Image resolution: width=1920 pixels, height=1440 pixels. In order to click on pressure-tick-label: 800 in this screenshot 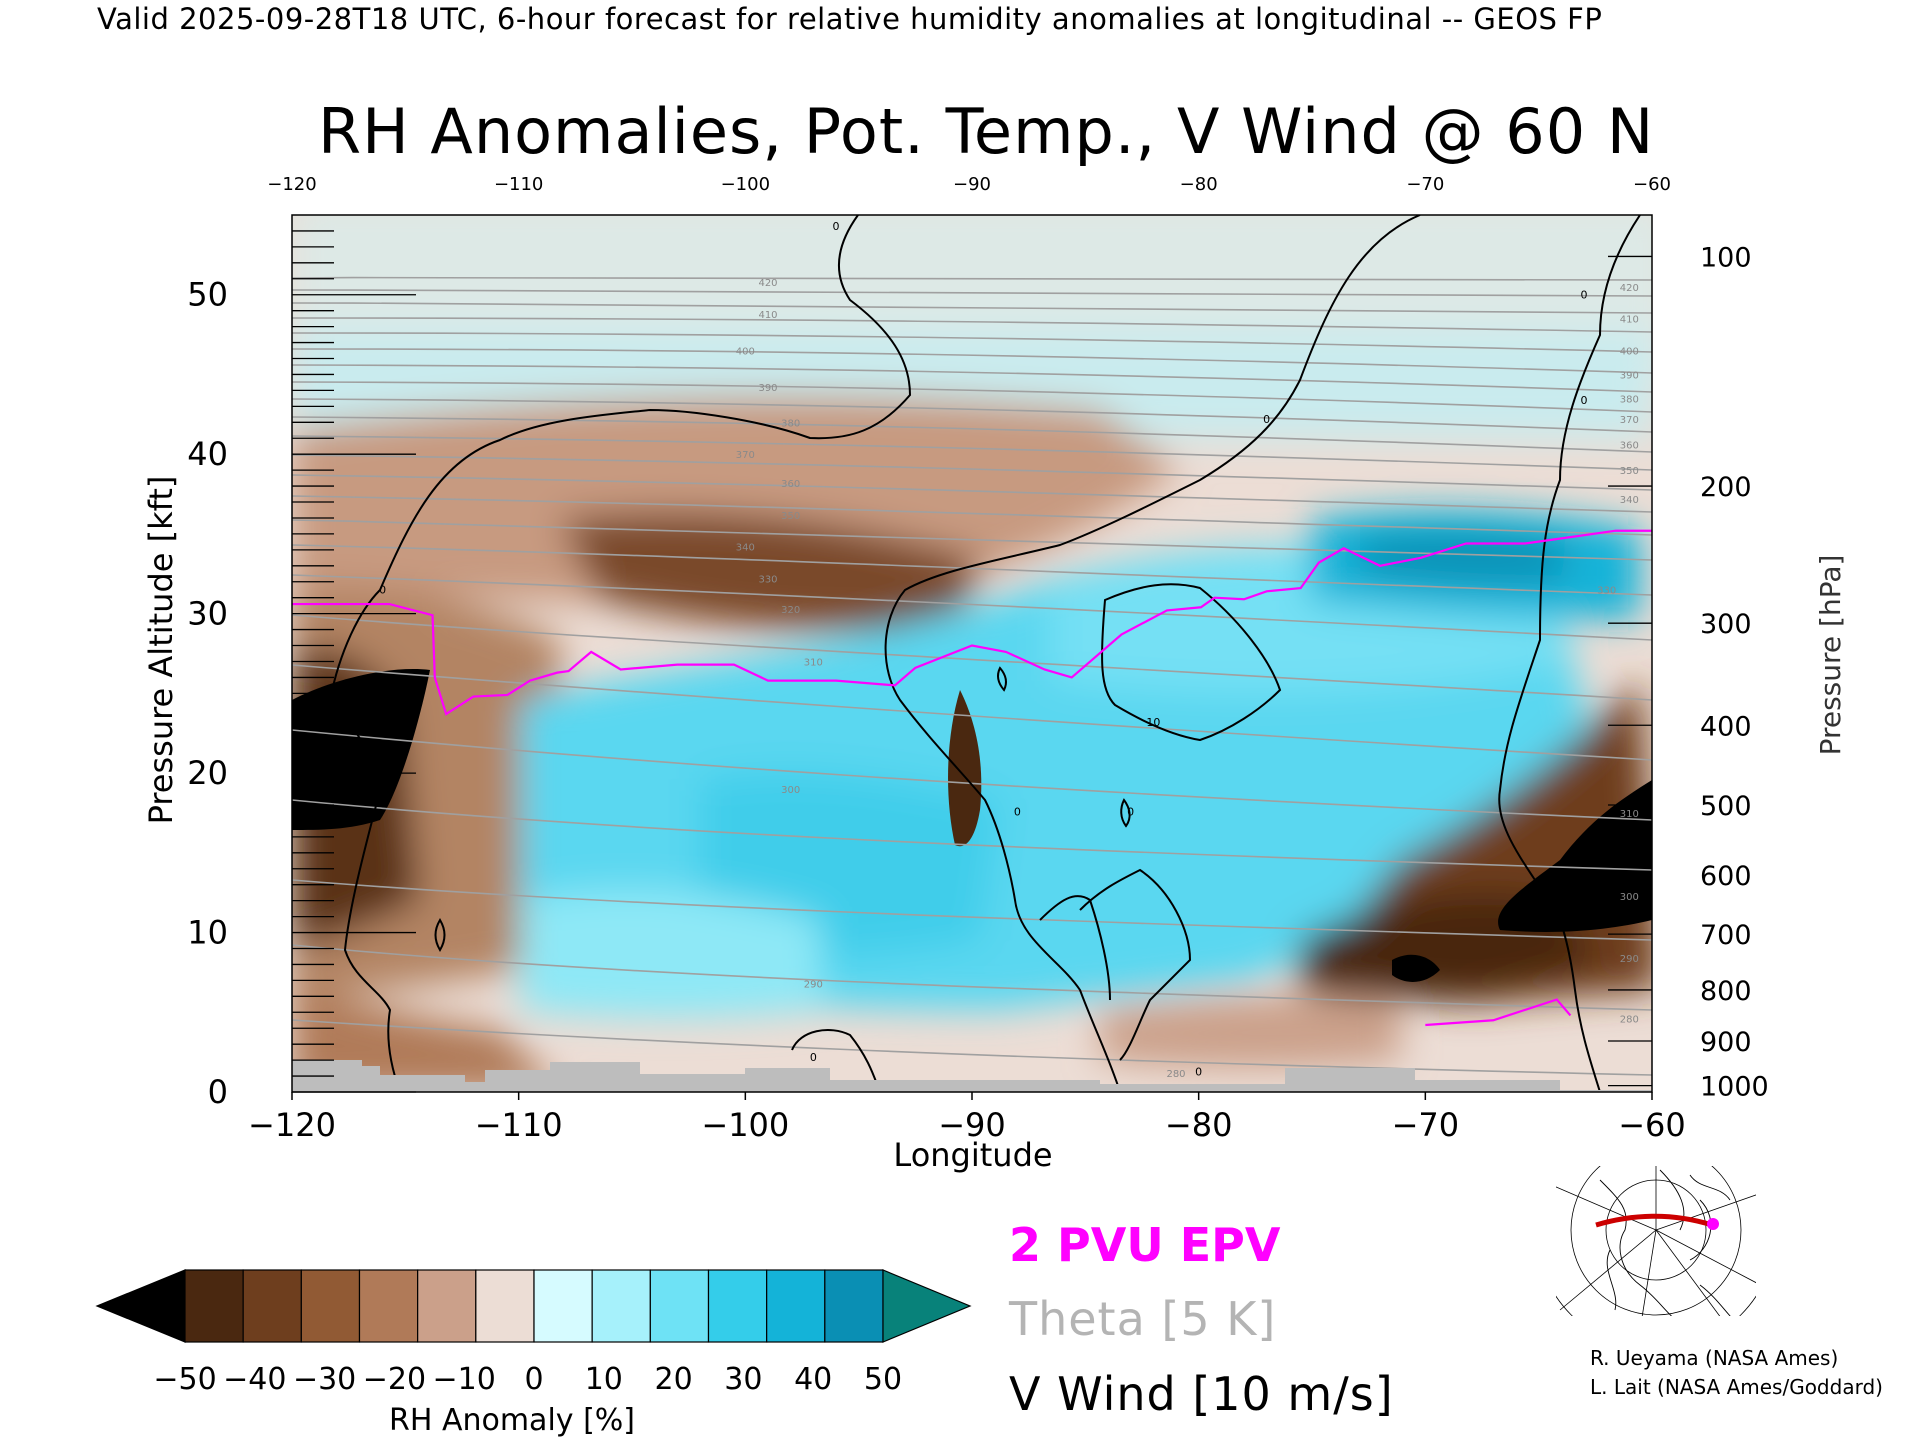, I will do `click(1726, 991)`.